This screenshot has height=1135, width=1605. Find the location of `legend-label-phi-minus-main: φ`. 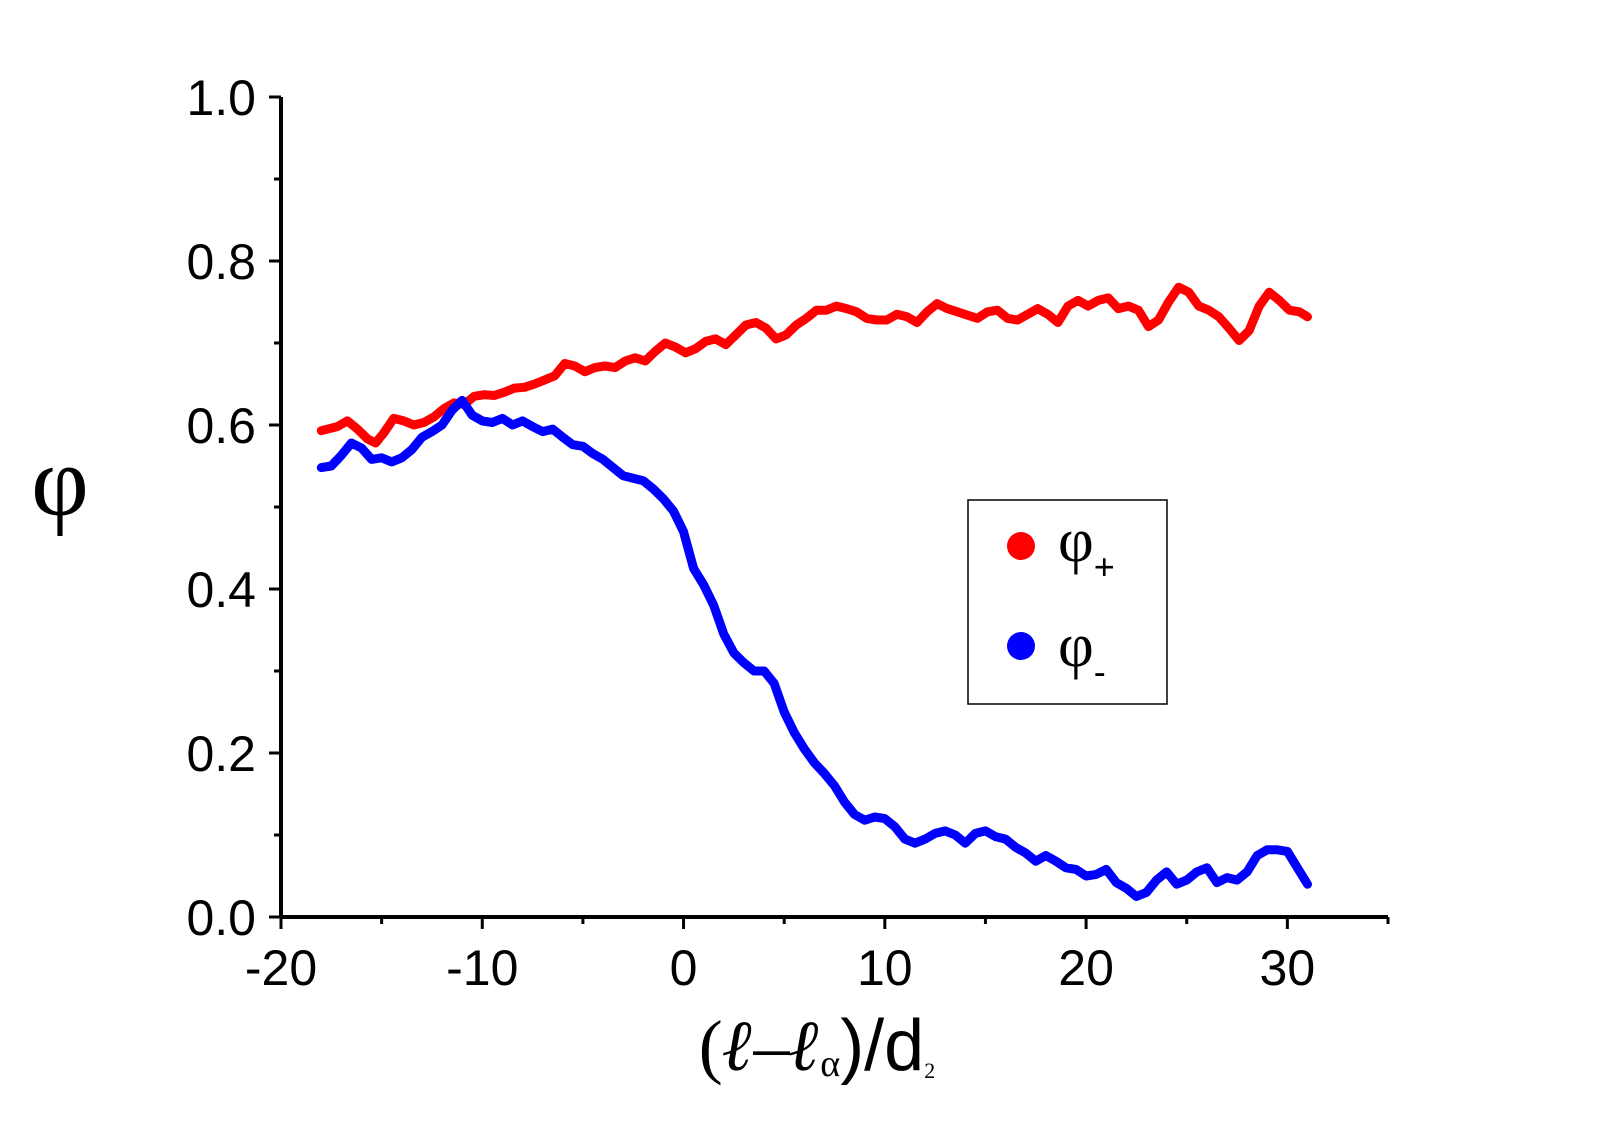

legend-label-phi-minus-main: φ is located at coordinates (1076, 646).